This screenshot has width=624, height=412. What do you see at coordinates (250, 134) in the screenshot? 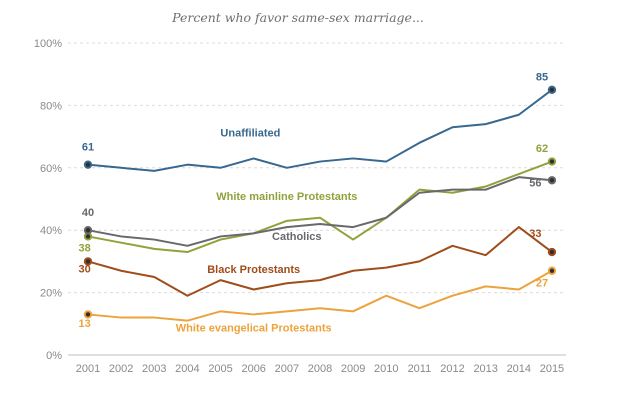
I see `series-label-unaffiliated: Unaffiliated` at bounding box center [250, 134].